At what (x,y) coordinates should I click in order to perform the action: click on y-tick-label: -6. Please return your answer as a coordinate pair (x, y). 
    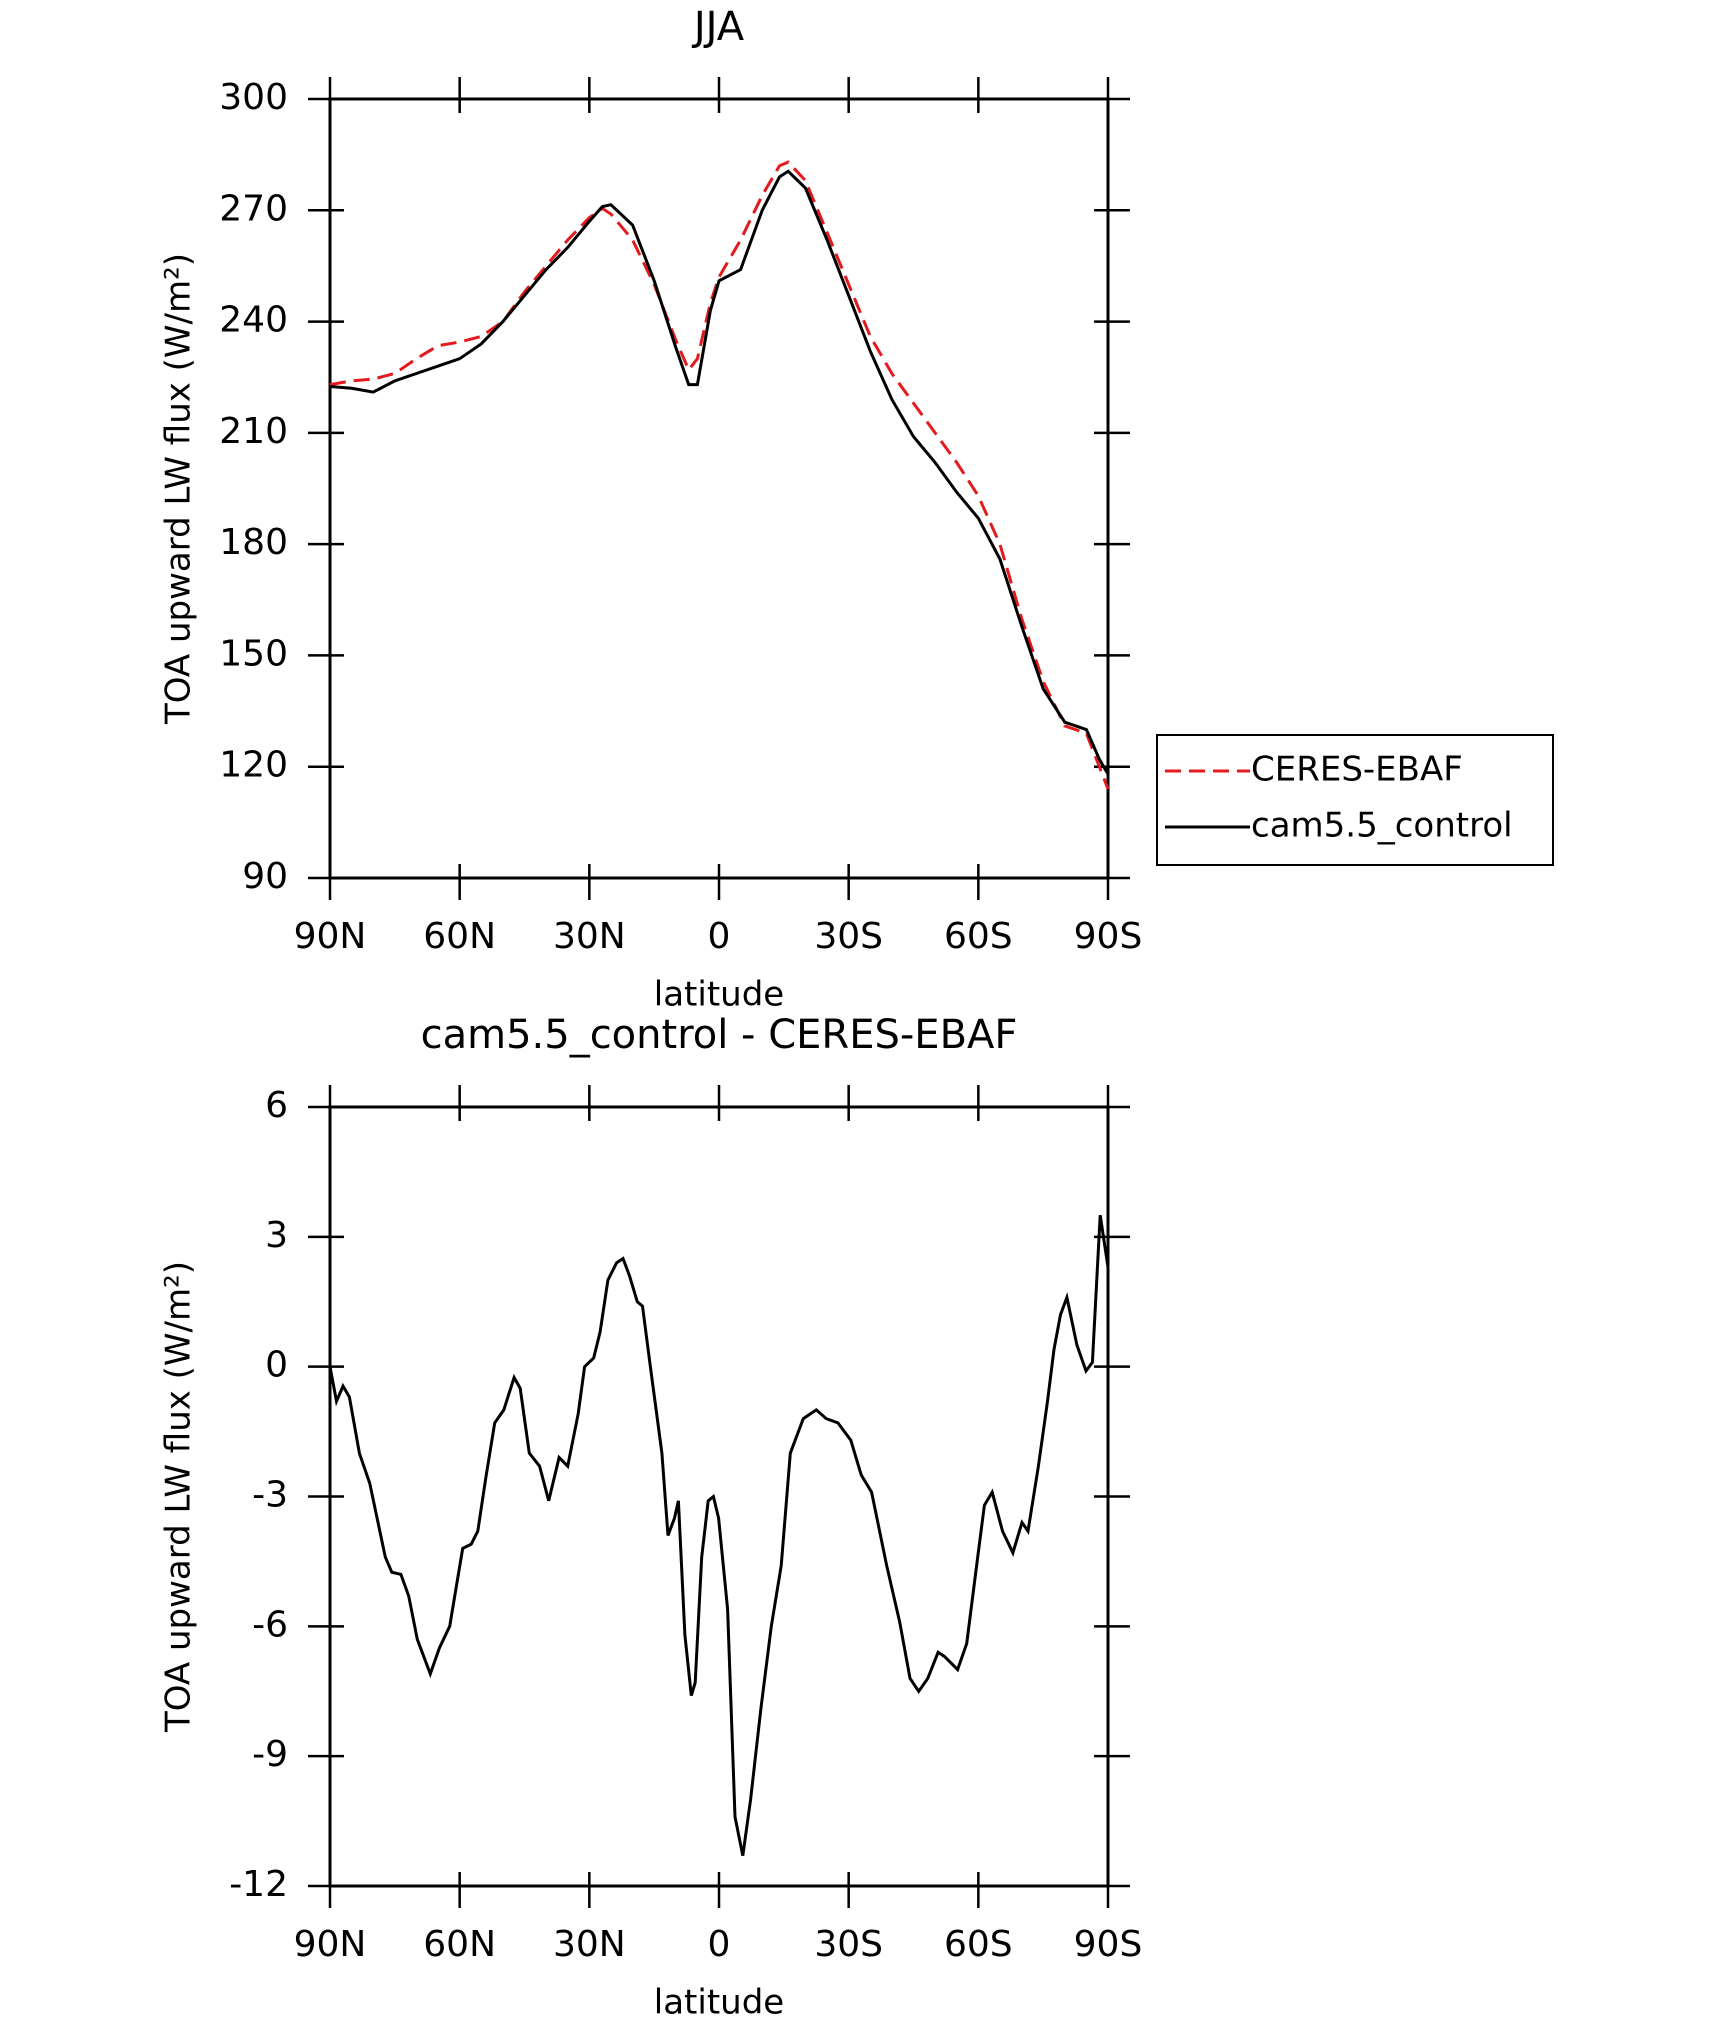
    Looking at the image, I should click on (270, 1624).